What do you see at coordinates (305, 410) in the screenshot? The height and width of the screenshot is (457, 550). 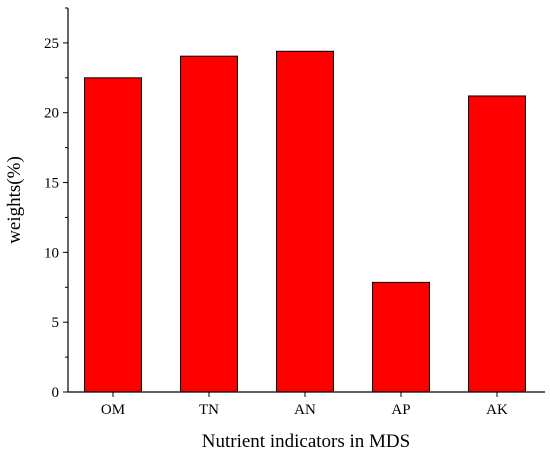 I see `x-tick-label-an: AN` at bounding box center [305, 410].